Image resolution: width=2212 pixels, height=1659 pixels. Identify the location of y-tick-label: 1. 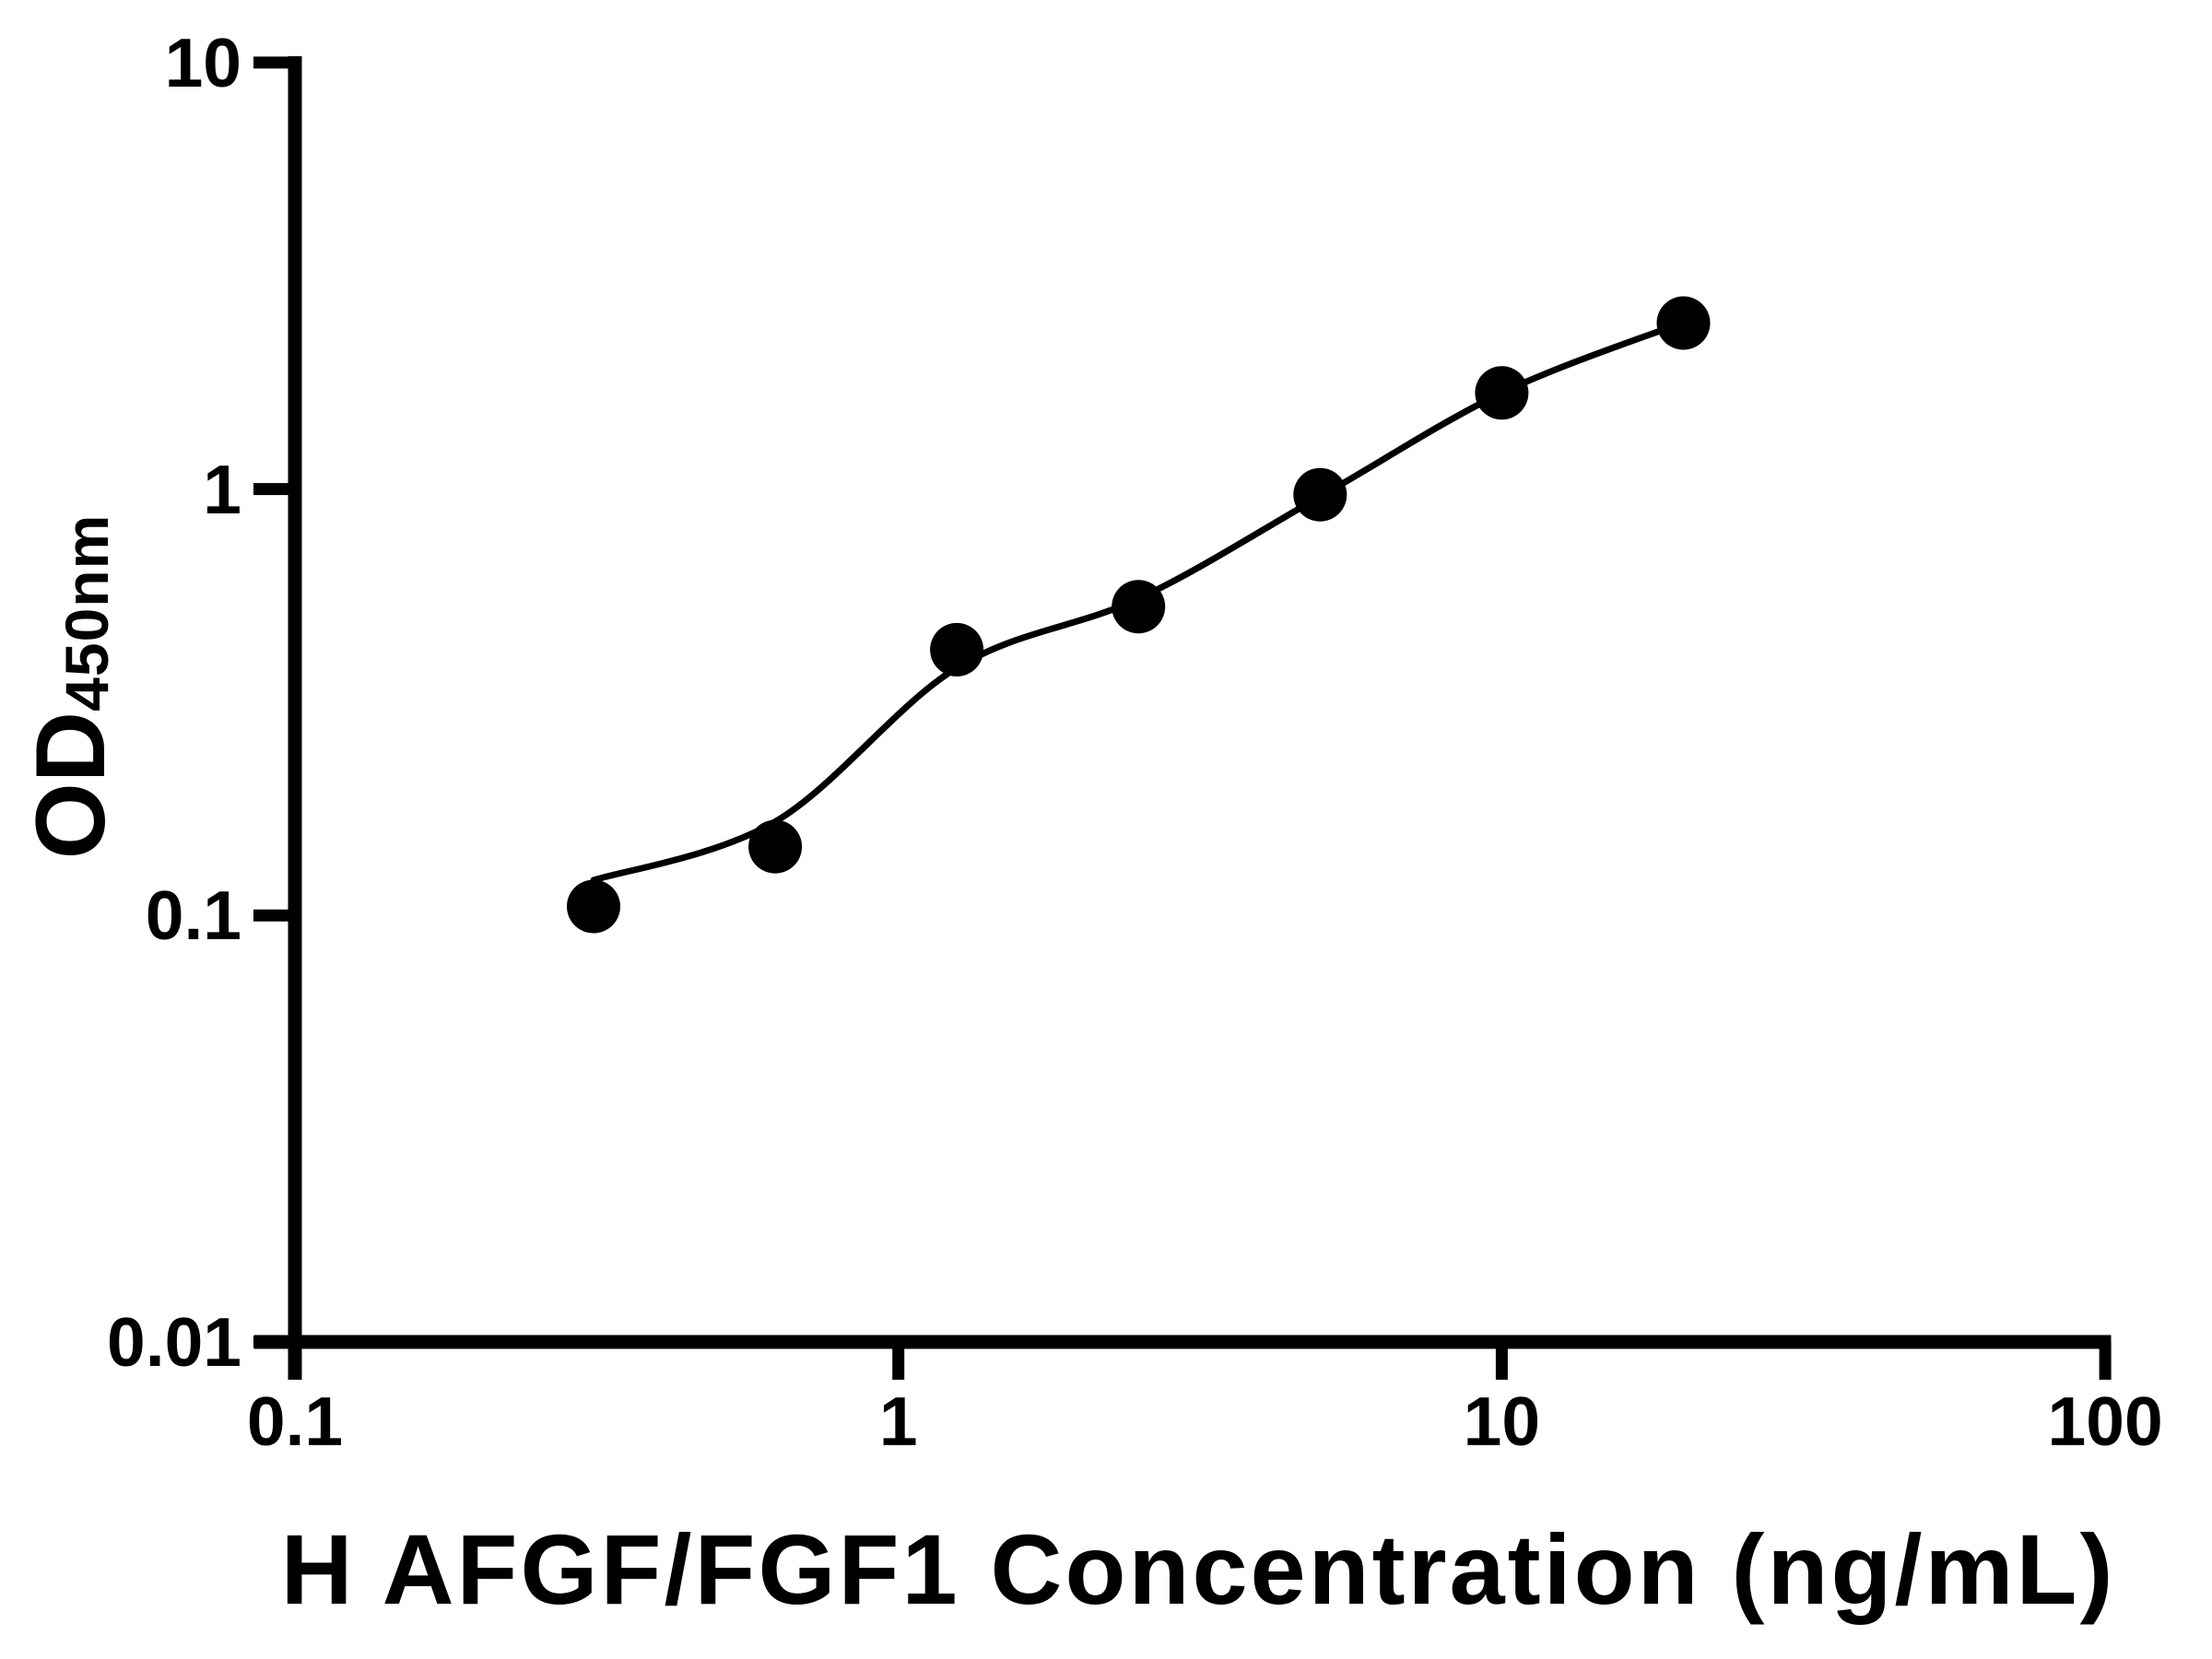
(222, 489).